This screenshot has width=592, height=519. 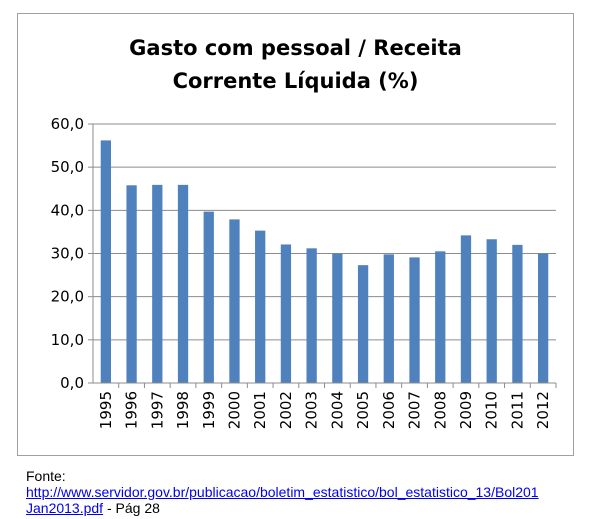 I want to click on x-tick-label: 1995, so click(x=106, y=410).